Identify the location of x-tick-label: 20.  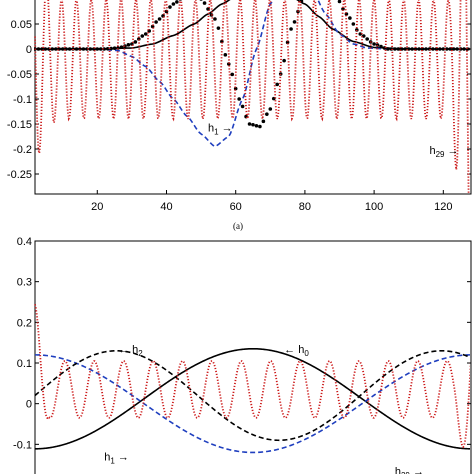
(97, 207).